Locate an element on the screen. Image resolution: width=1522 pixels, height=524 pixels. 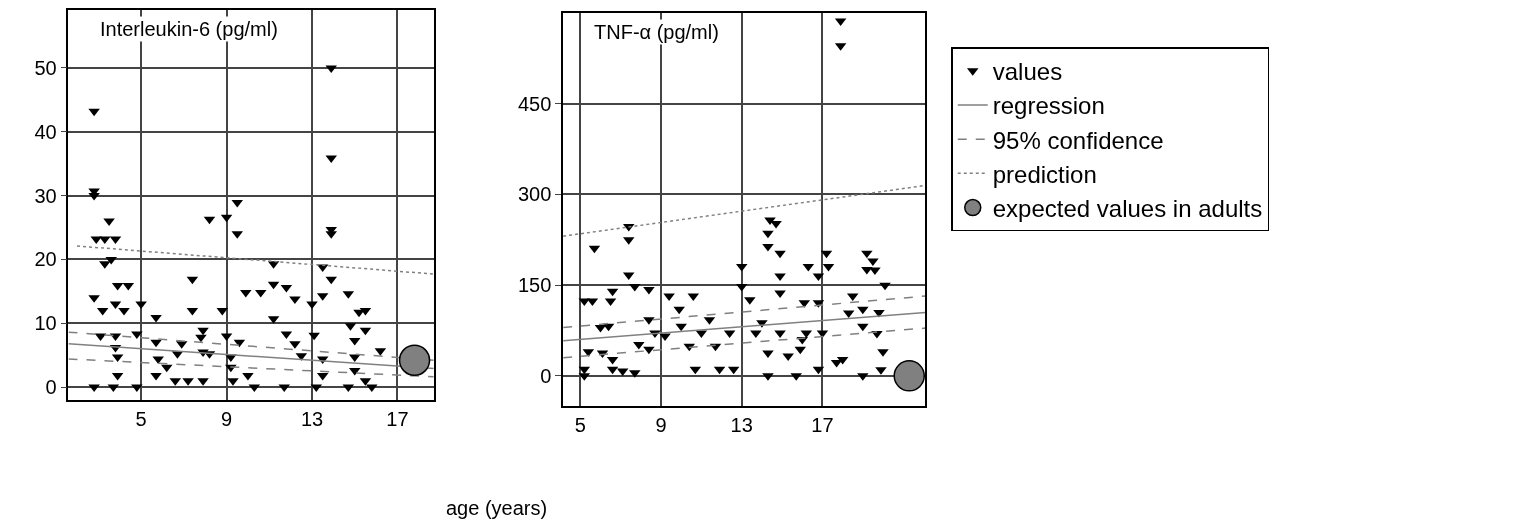
y-tick-label: 150 is located at coordinates (535, 285).